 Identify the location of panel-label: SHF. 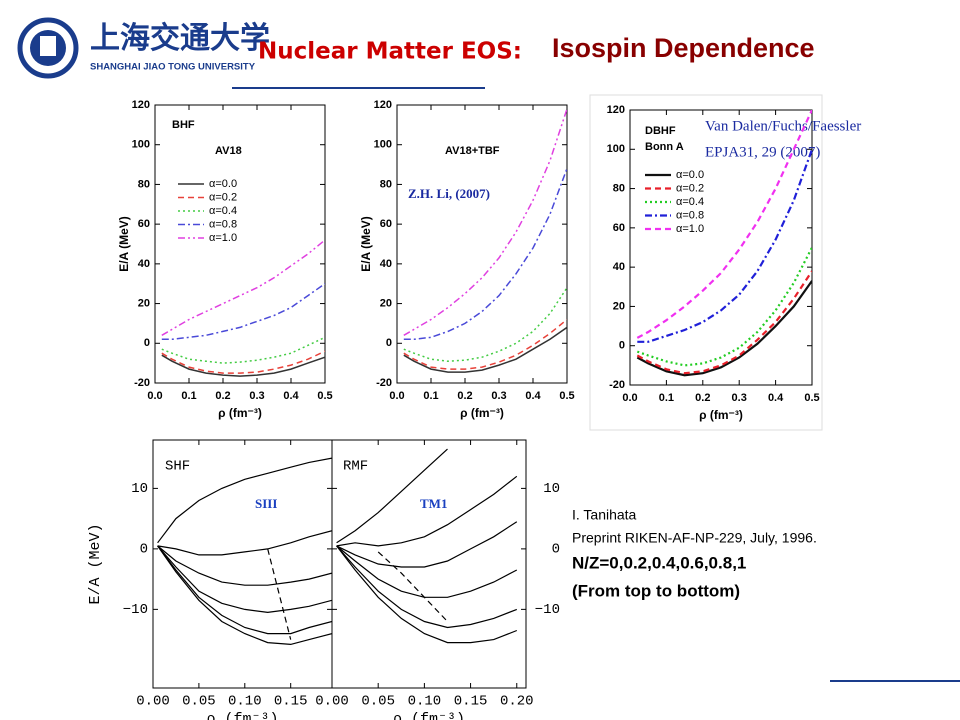
(177, 467).